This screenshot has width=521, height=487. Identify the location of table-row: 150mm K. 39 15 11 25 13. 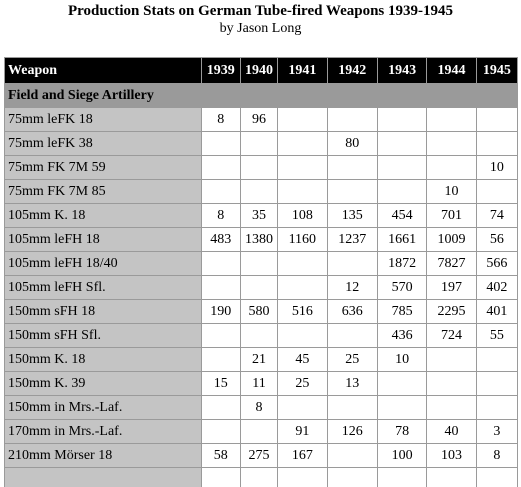
(261, 383).